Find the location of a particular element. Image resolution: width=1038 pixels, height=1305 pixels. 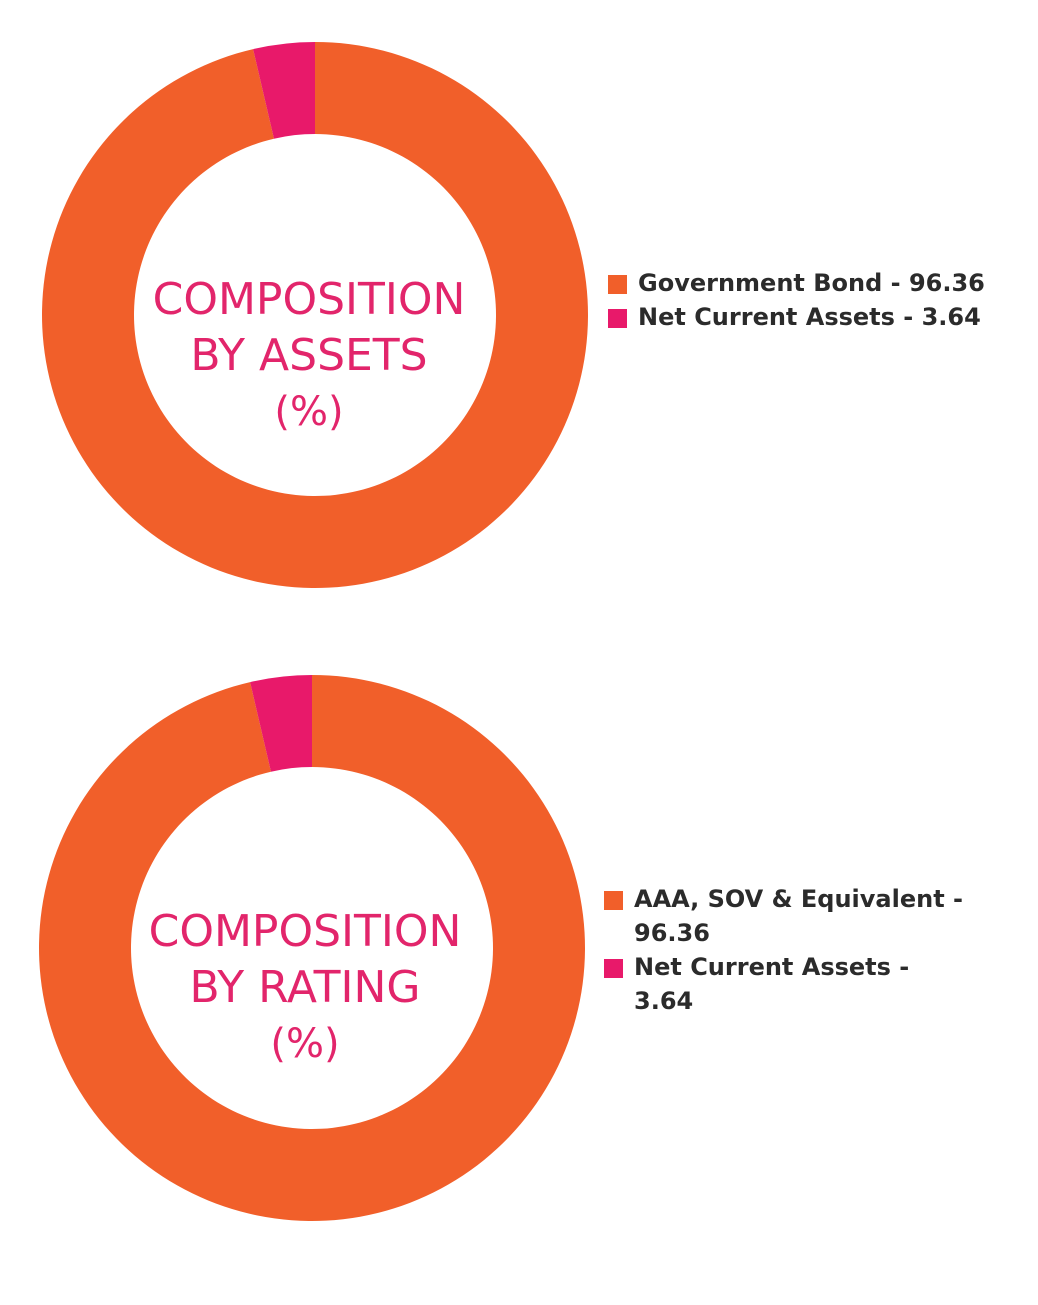

legend-item-government-bond: Government Bond - 96.36 is located at coordinates (808, 283).